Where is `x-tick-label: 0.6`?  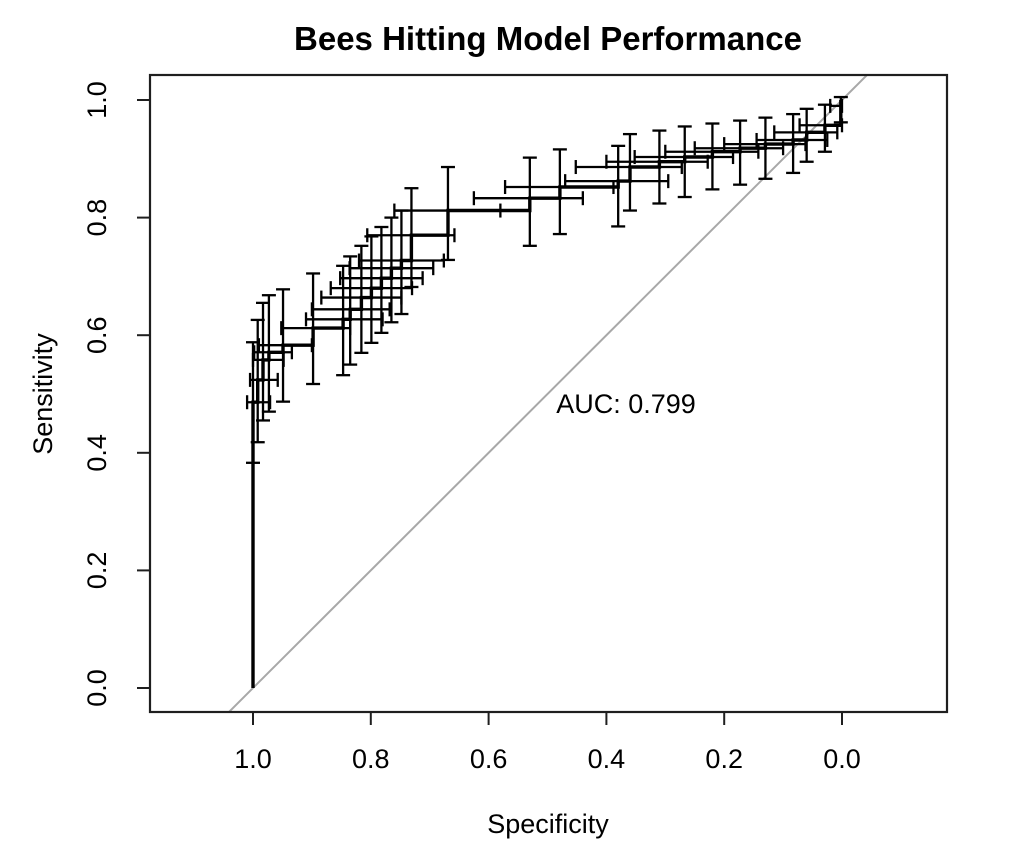 x-tick-label: 0.6 is located at coordinates (489, 759).